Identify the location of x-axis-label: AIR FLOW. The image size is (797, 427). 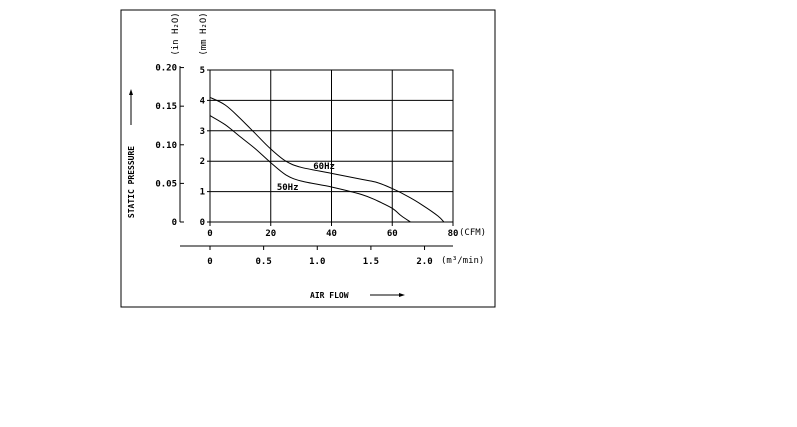
(329, 295).